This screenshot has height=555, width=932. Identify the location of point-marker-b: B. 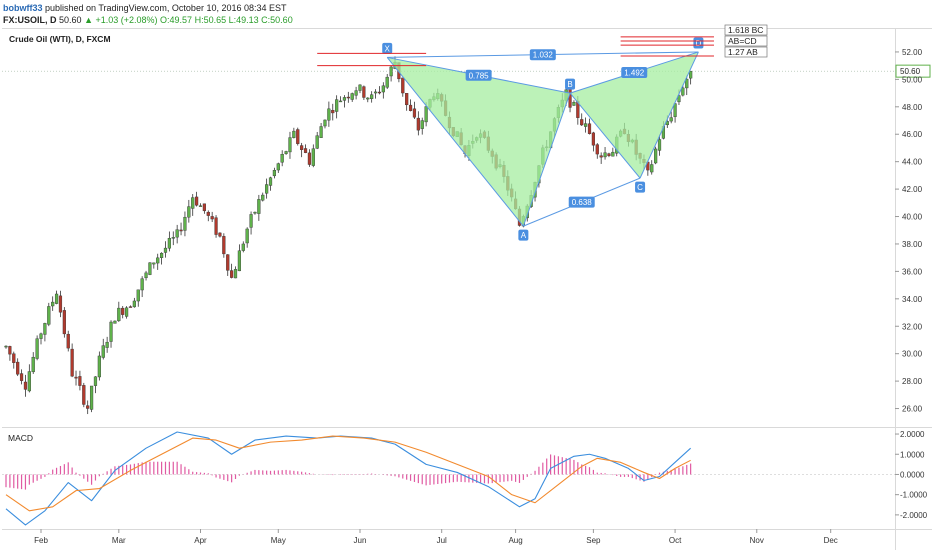
(570, 84).